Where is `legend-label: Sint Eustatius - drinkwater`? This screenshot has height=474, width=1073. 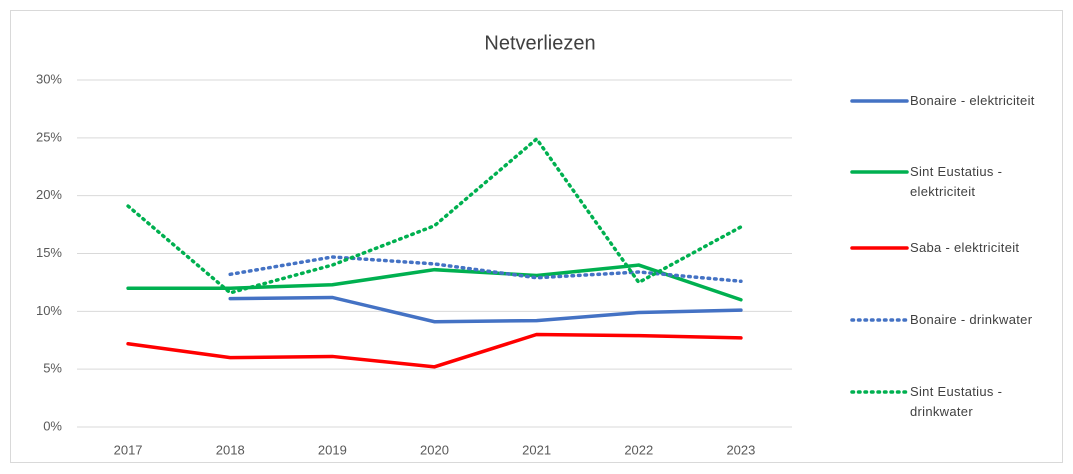
legend-label: Sint Eustatius - drinkwater is located at coordinates (956, 401).